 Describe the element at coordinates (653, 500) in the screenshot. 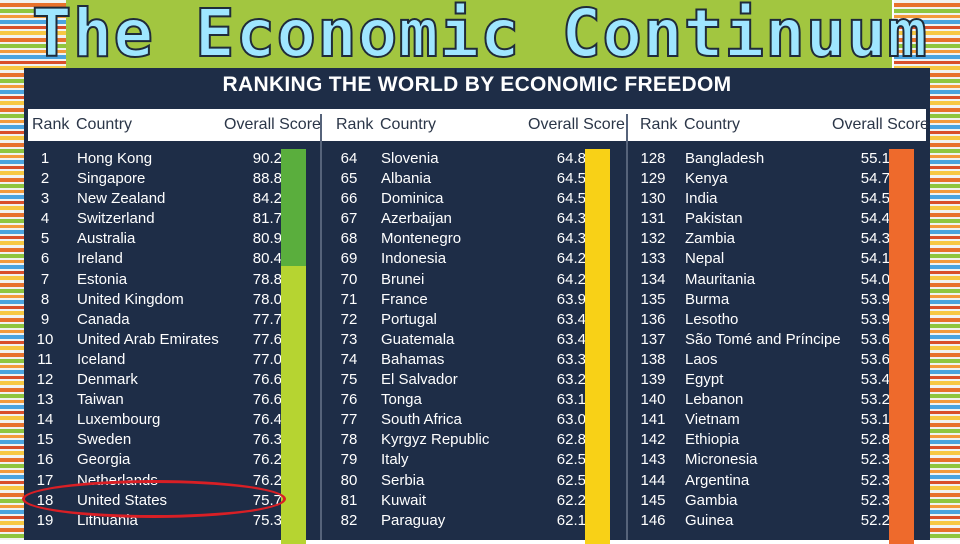

I see `rank-cell: 145` at that location.